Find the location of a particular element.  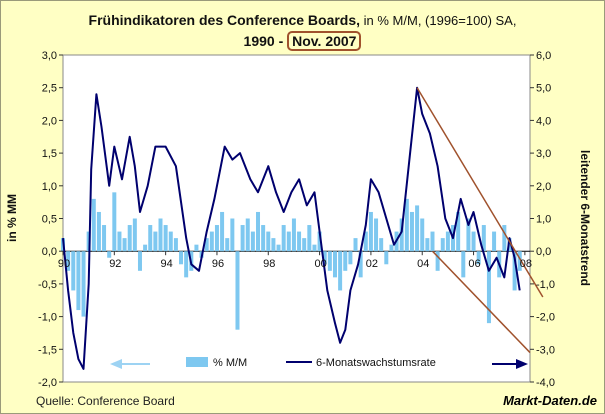

y-tick-label: 0,0 is located at coordinates (49, 252).